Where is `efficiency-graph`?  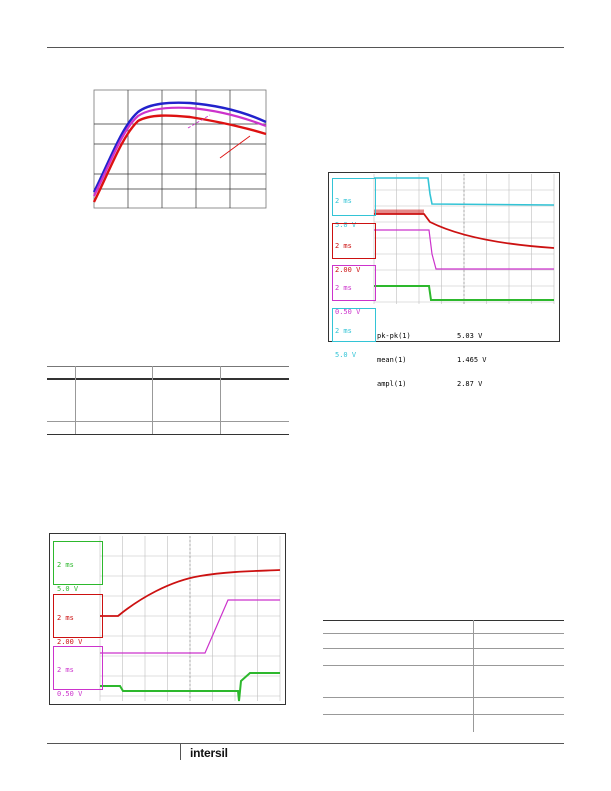 efficiency-graph is located at coordinates (179, 149).